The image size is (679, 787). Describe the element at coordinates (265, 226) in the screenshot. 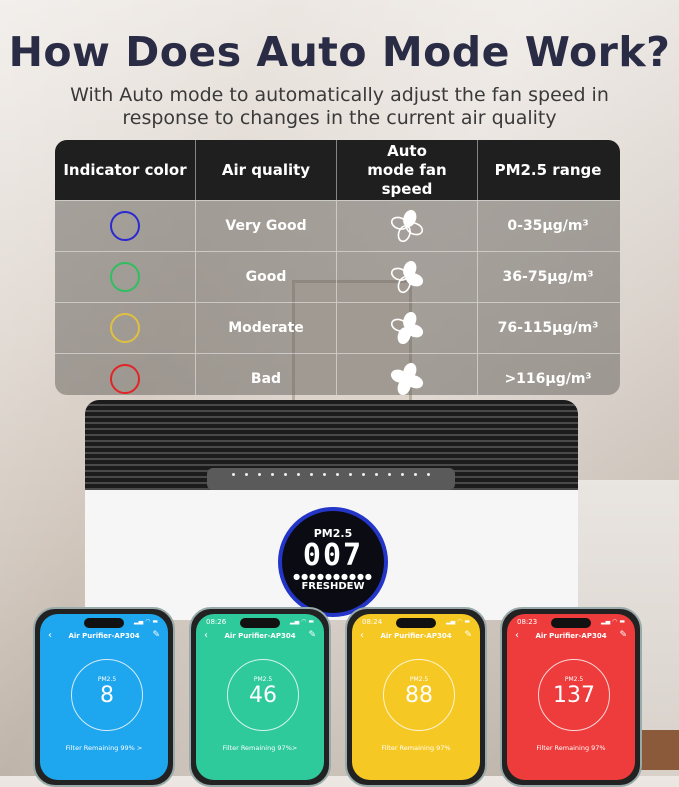

I see `air-quality-cell: Very Good` at that location.